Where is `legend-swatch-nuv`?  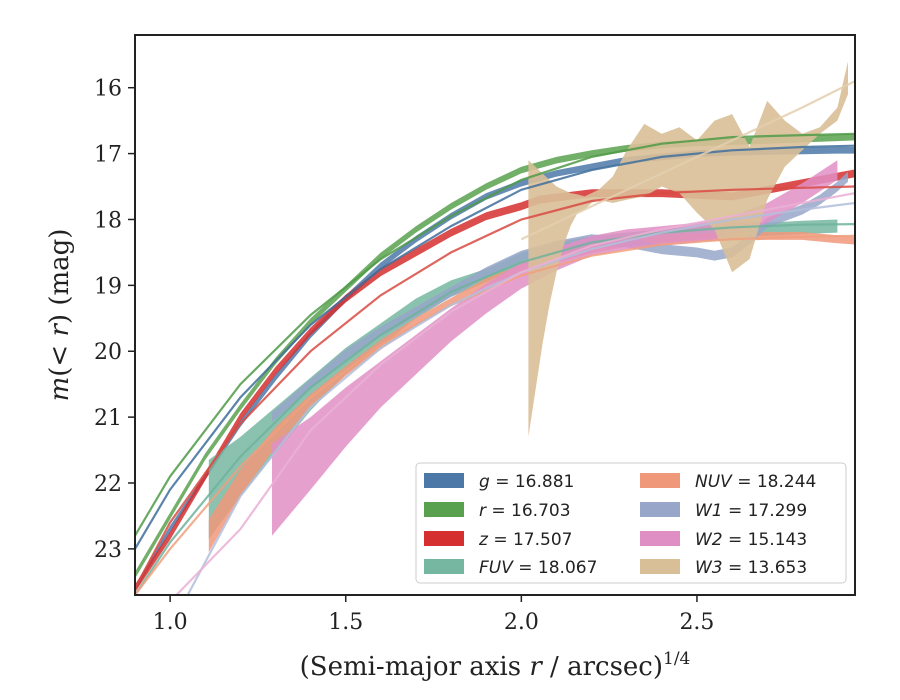
legend-swatch-nuv is located at coordinates (660, 480).